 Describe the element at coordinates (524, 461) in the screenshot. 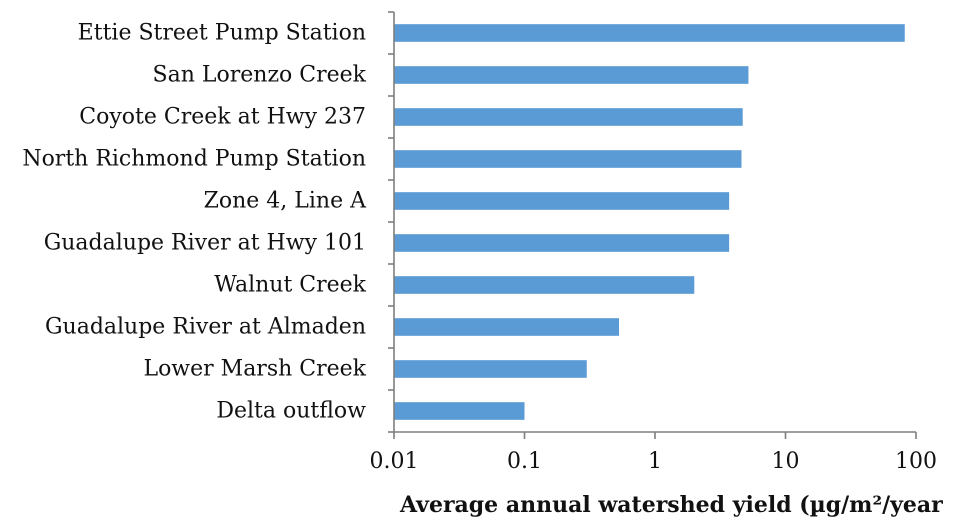

I see `x-tick-label: 0.1` at that location.